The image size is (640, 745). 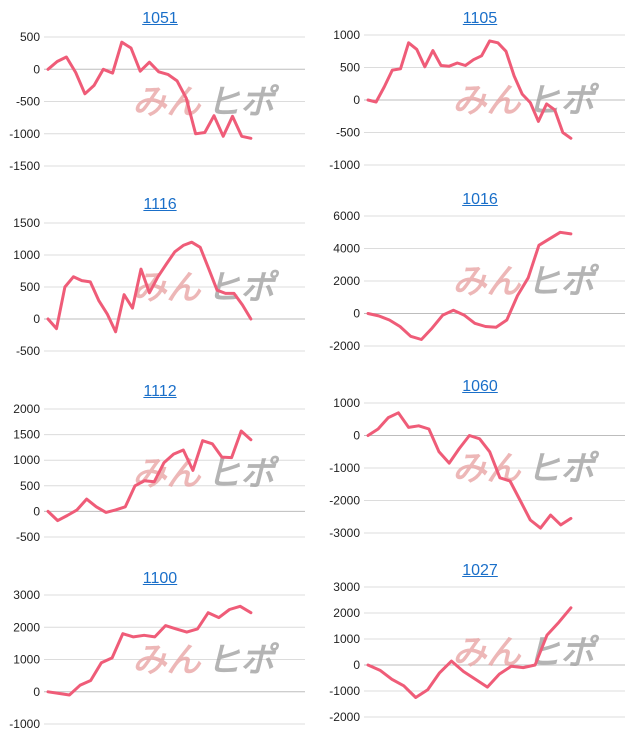 I want to click on y-tick-label: 4000, so click(x=346, y=249).